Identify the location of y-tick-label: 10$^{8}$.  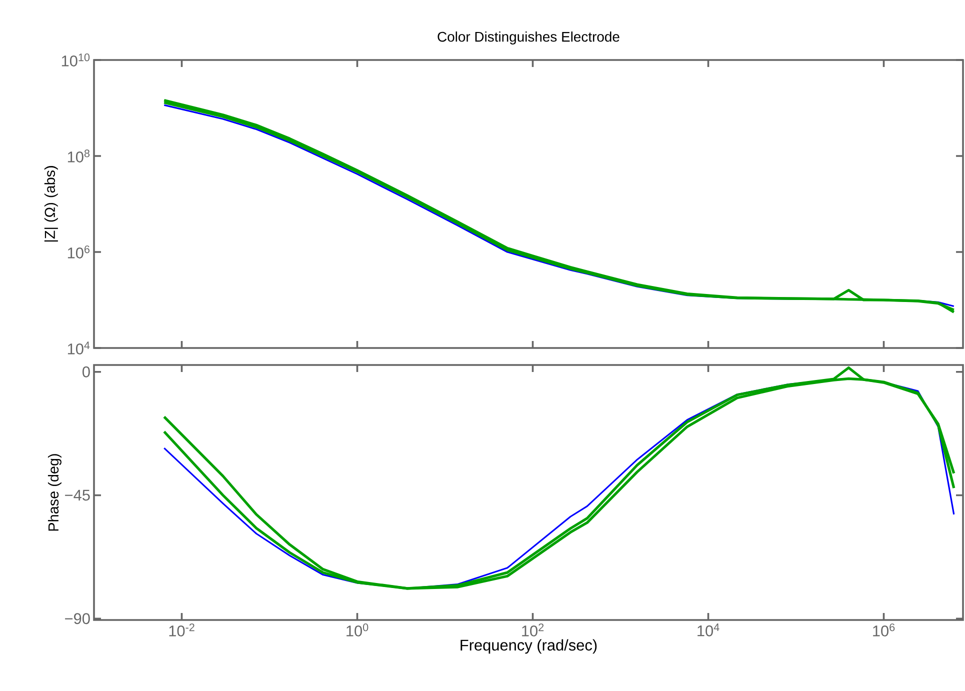
(79, 156).